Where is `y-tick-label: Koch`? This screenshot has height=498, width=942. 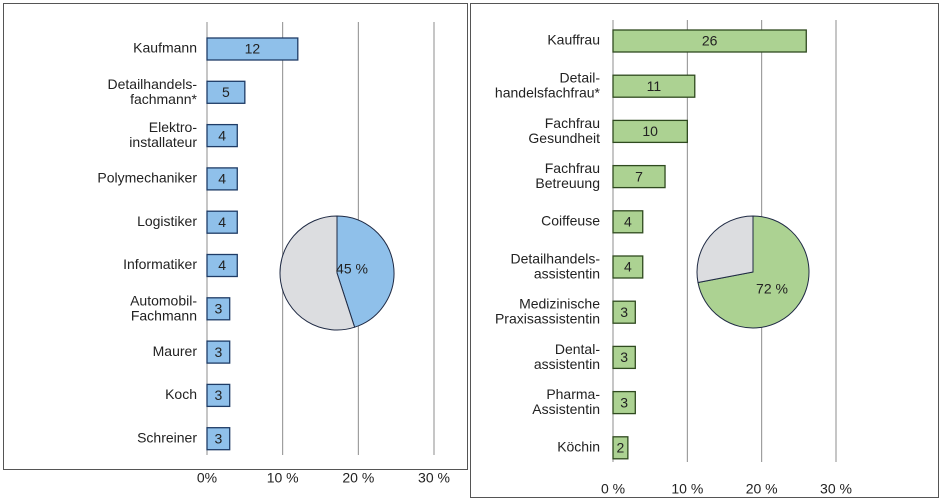 y-tick-label: Koch is located at coordinates (181, 394).